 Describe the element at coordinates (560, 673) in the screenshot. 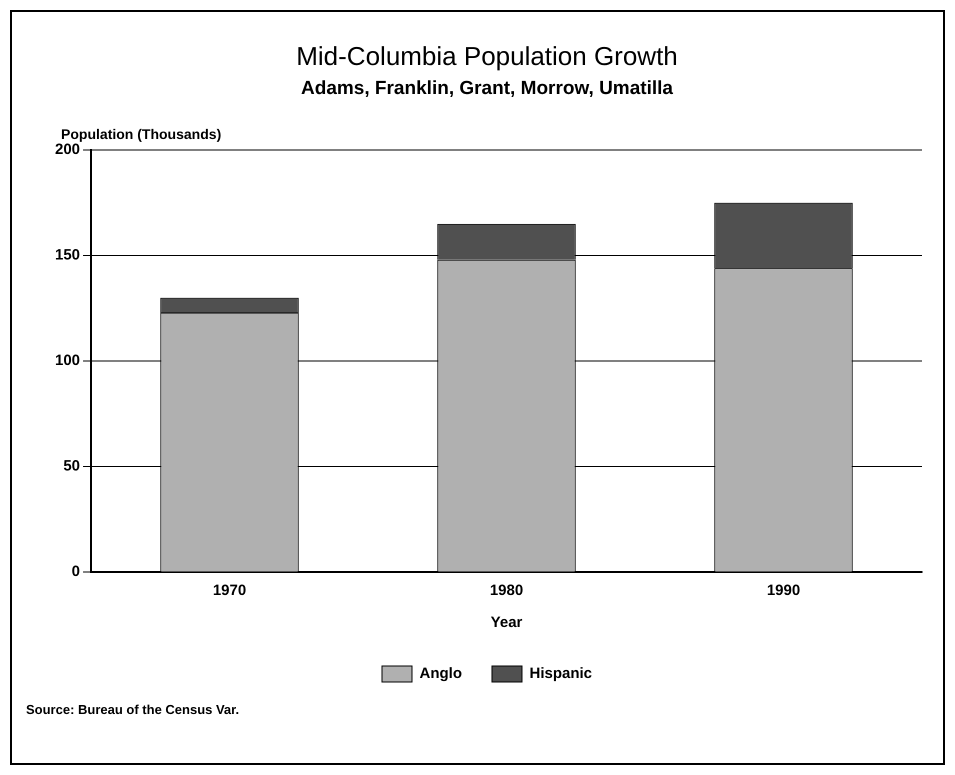

I see `legend-label: Hispanic` at that location.